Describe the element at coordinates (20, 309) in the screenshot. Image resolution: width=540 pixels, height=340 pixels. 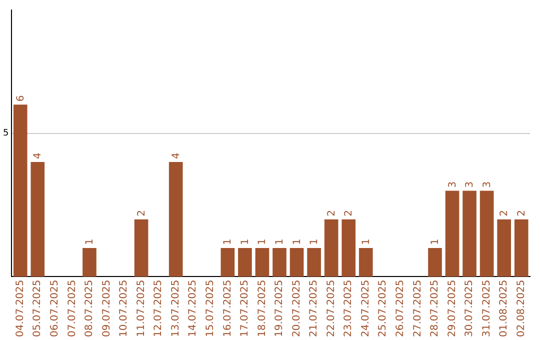
I see `x-tick-label: 04.07.2025` at that location.